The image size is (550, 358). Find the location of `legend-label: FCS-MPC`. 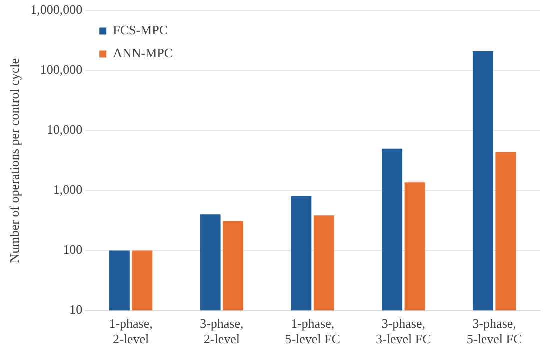

legend-label: FCS-MPC is located at coordinates (140, 30).